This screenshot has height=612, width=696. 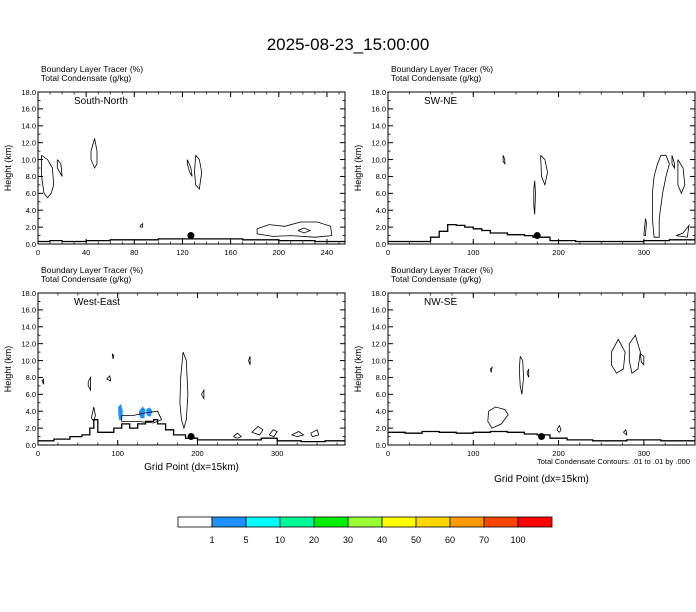 What do you see at coordinates (191, 236) in the screenshot?
I see `station-marker` at bounding box center [191, 236].